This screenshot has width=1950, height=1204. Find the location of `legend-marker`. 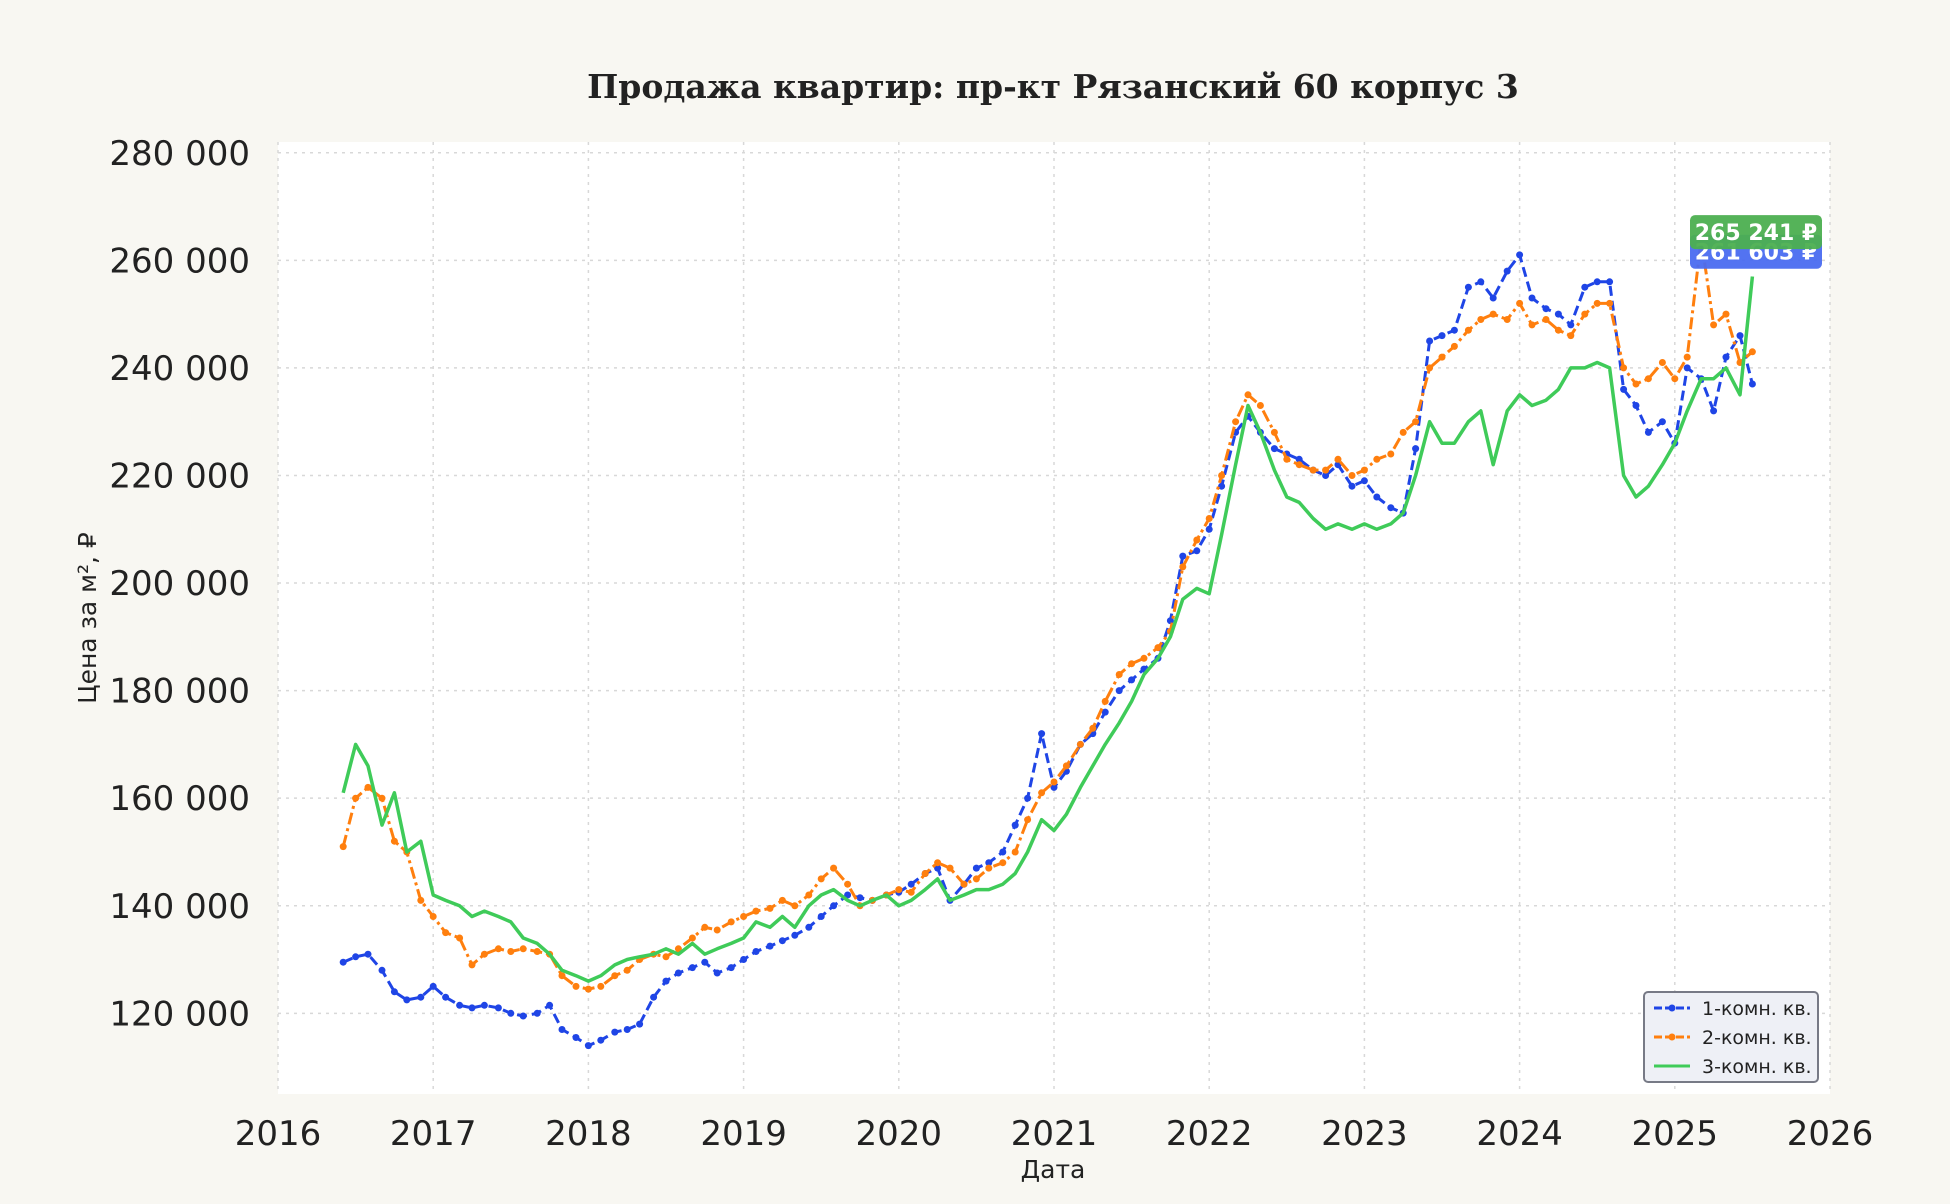

legend-marker is located at coordinates (1672, 1037).